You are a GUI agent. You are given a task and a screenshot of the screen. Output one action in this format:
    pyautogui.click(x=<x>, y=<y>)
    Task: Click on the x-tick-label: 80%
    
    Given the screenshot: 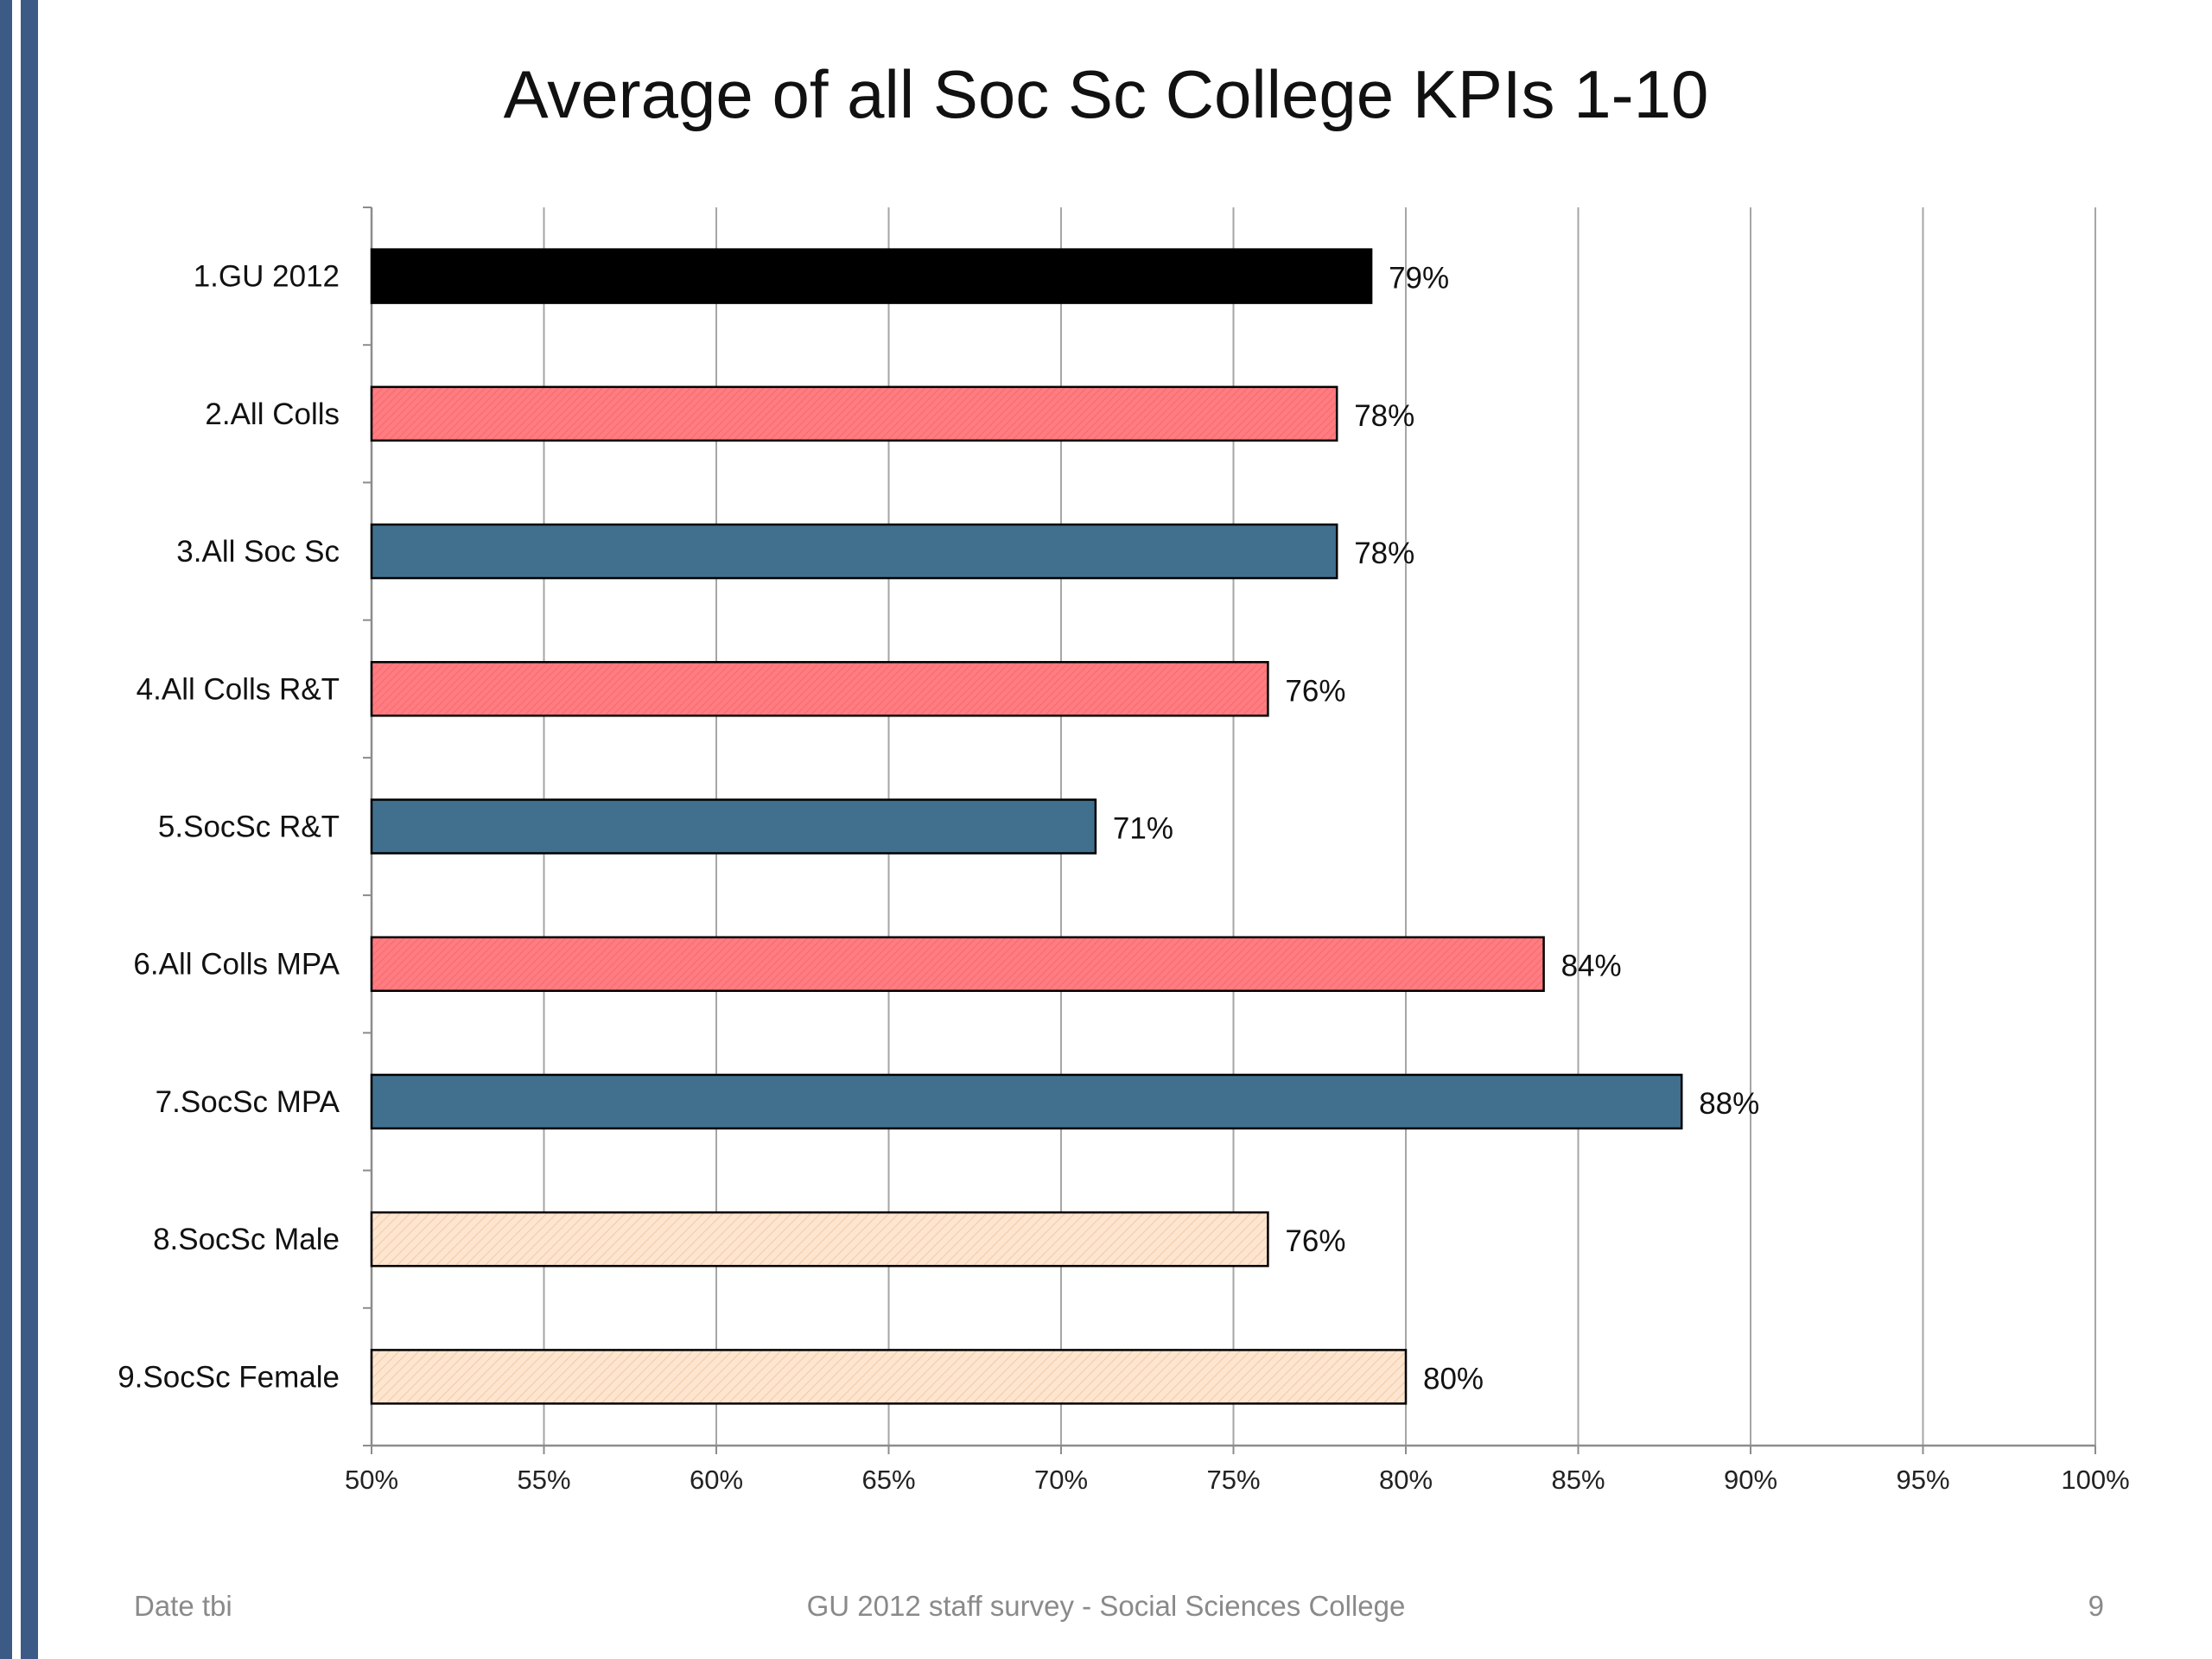 What is the action you would take?
    pyautogui.click(x=1406, y=1480)
    